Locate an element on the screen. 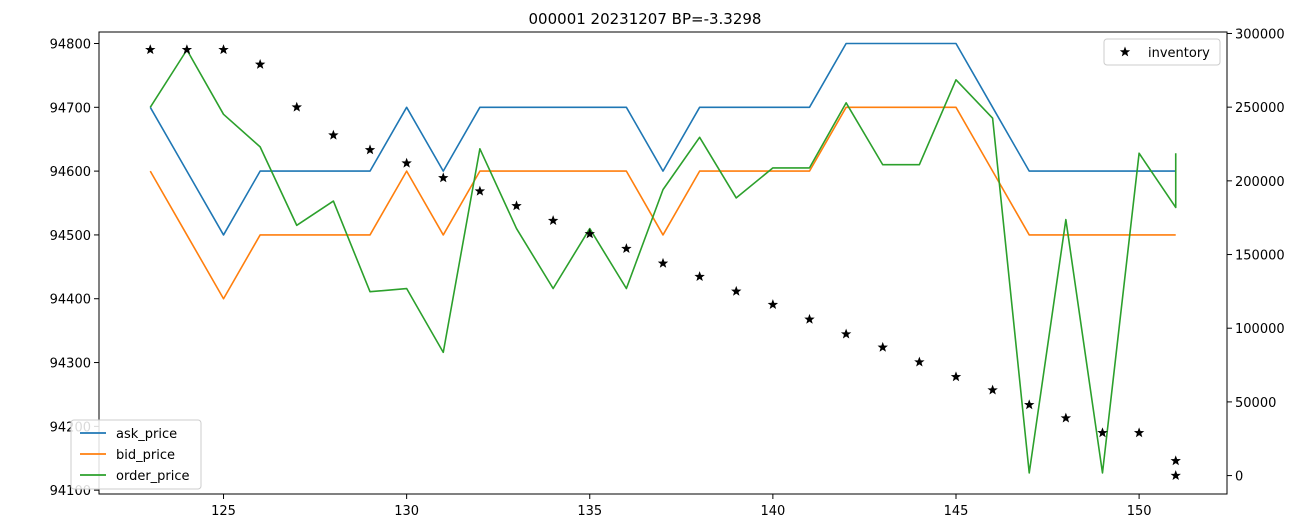  x-tick-label: 150 is located at coordinates (1139, 511).